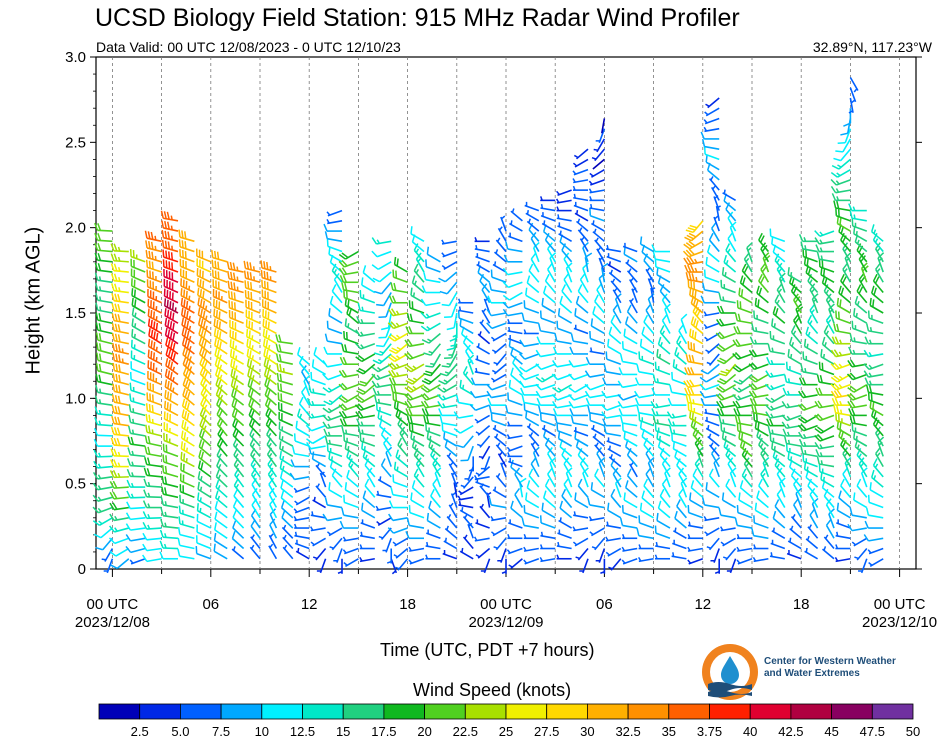 This screenshot has width=952, height=747. I want to click on x-tick-label: 12, so click(309, 604).